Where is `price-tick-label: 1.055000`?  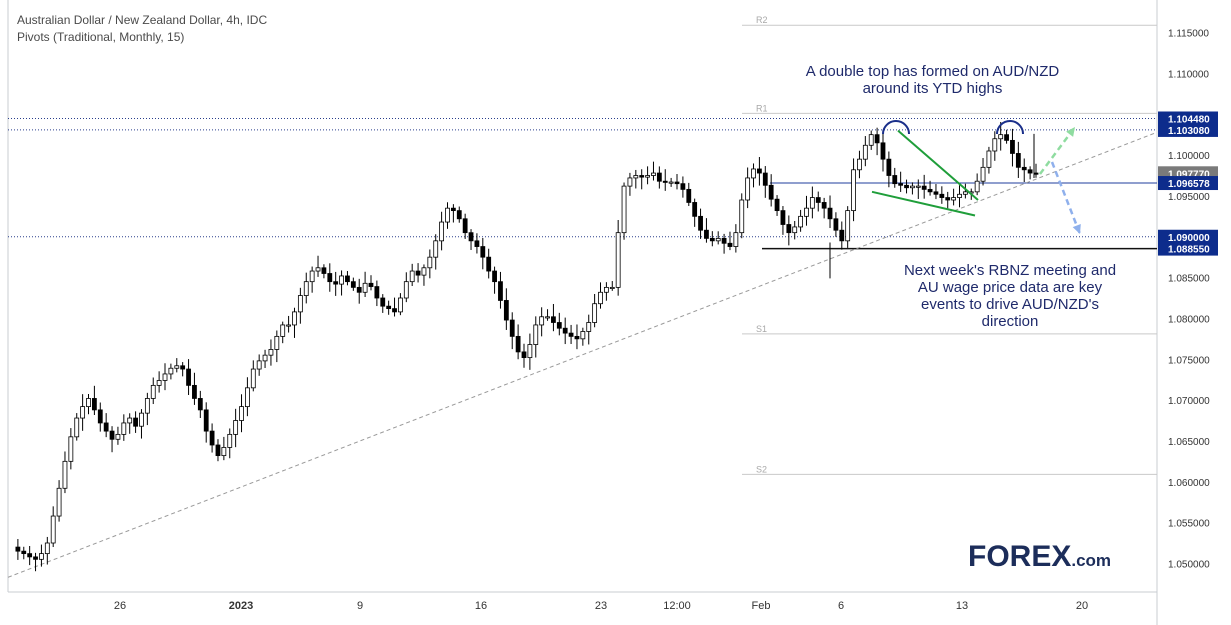 price-tick-label: 1.055000 is located at coordinates (1189, 524).